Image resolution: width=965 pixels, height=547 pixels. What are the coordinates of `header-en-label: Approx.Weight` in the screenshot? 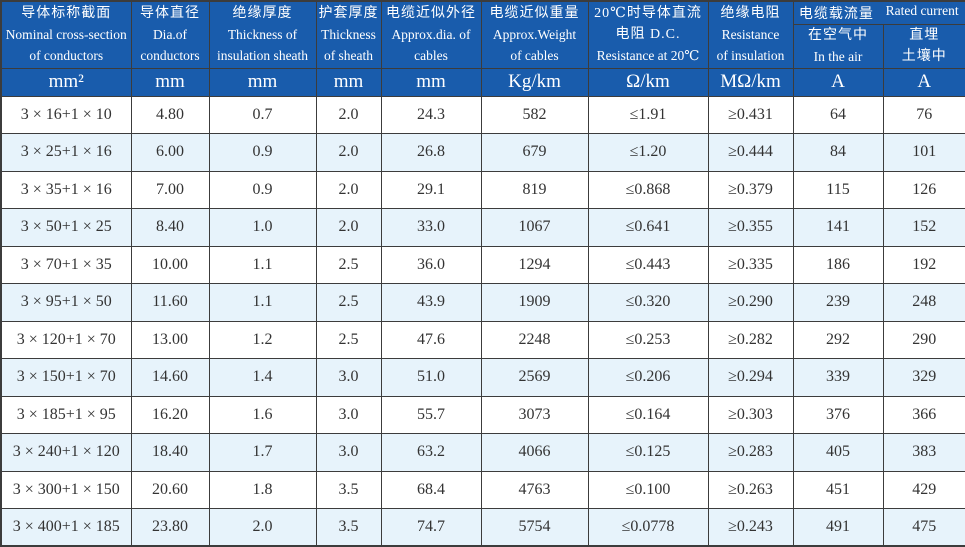 It's located at (534, 35).